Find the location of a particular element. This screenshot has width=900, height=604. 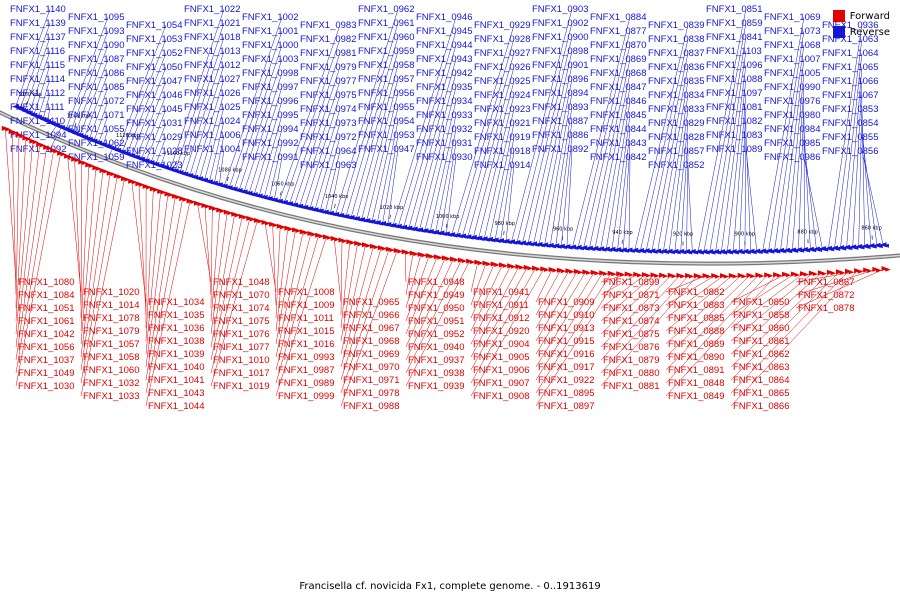

gene-label: FNFX1_1090 is located at coordinates (96, 45).